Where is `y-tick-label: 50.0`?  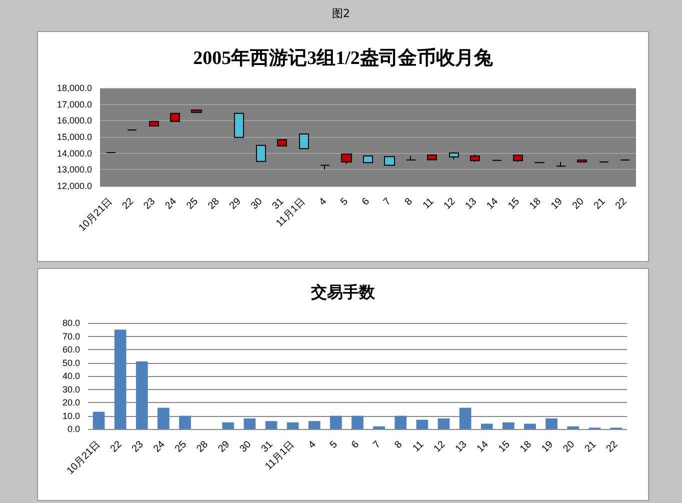
y-tick-label: 50.0 is located at coordinates (71, 363).